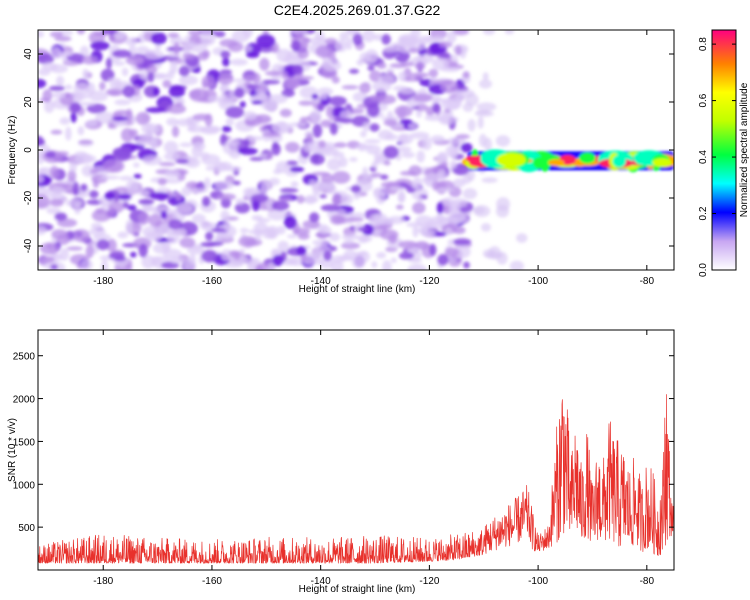 The height and width of the screenshot is (600, 750). I want to click on y-tick-label: 0, so click(28, 150).